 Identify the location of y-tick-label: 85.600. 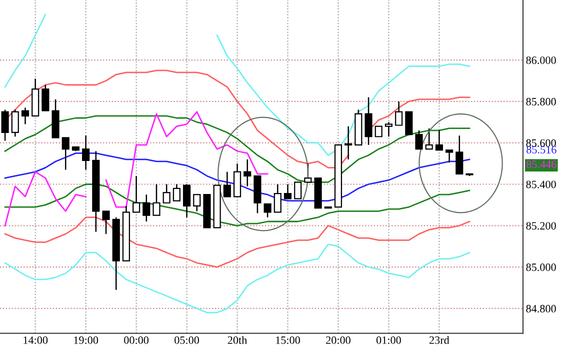
(541, 143).